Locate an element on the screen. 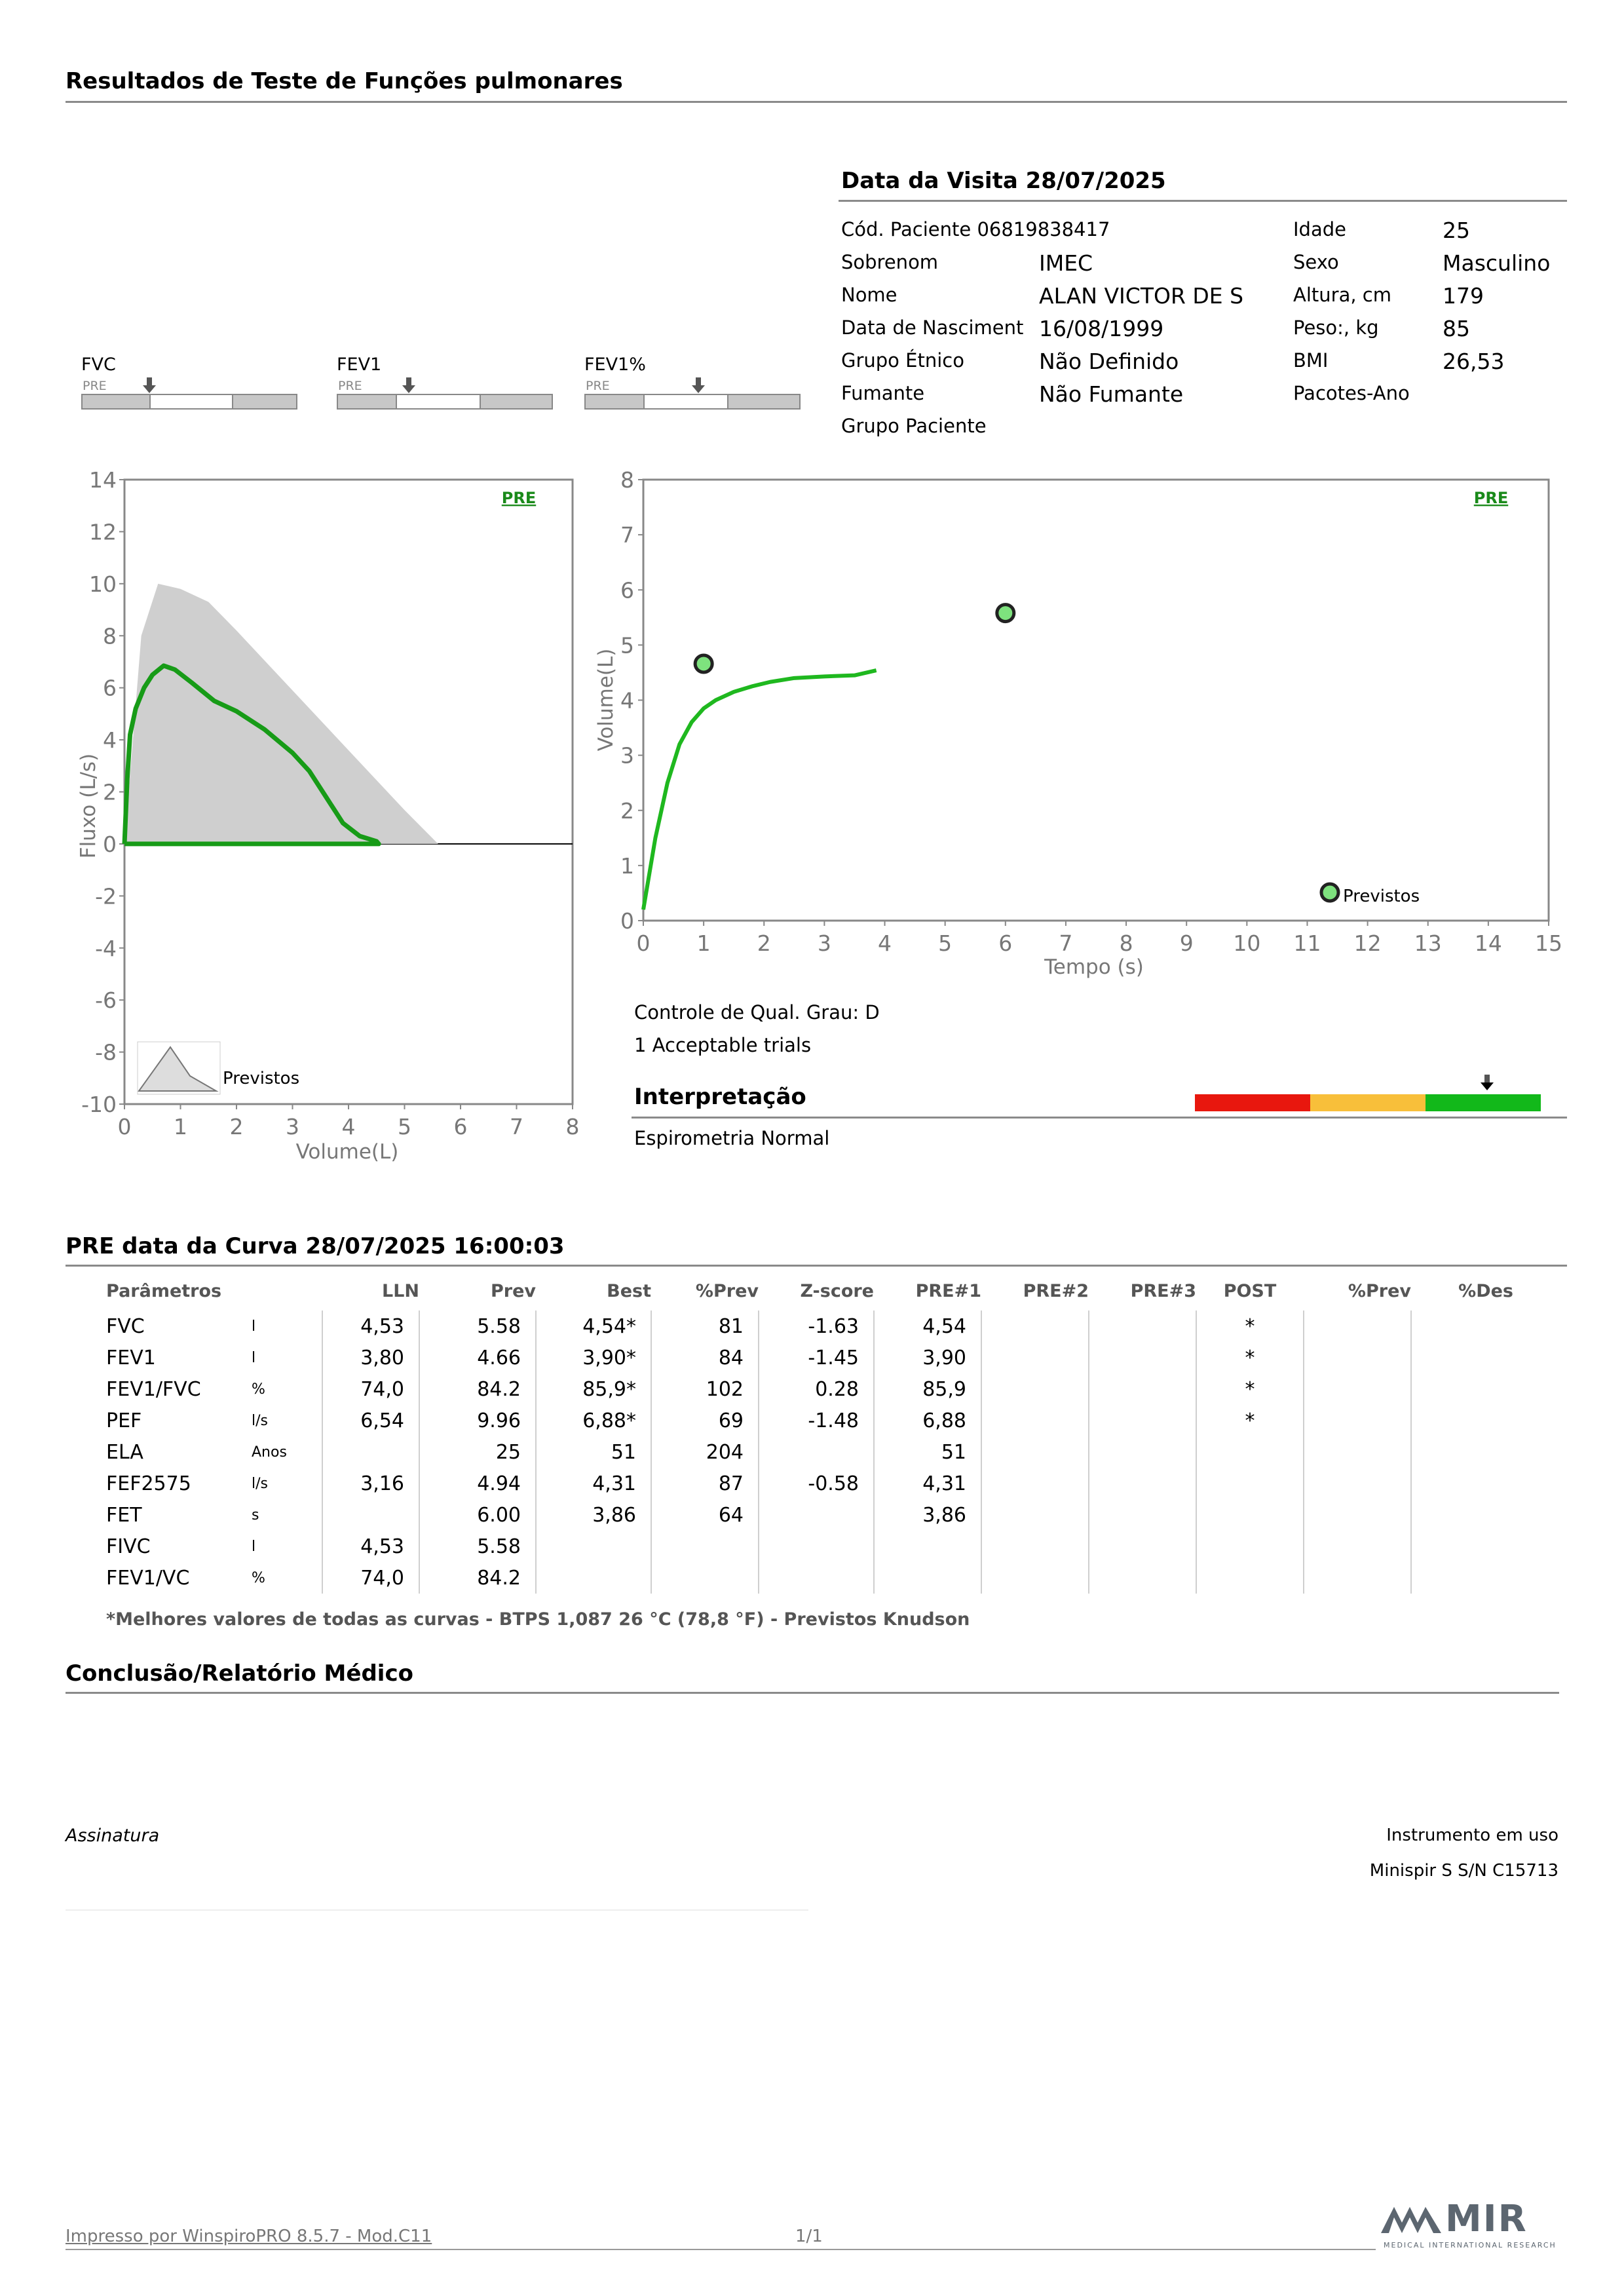 This screenshot has width=1624, height=2296. vol-x-tick-label: 12 is located at coordinates (1368, 943).